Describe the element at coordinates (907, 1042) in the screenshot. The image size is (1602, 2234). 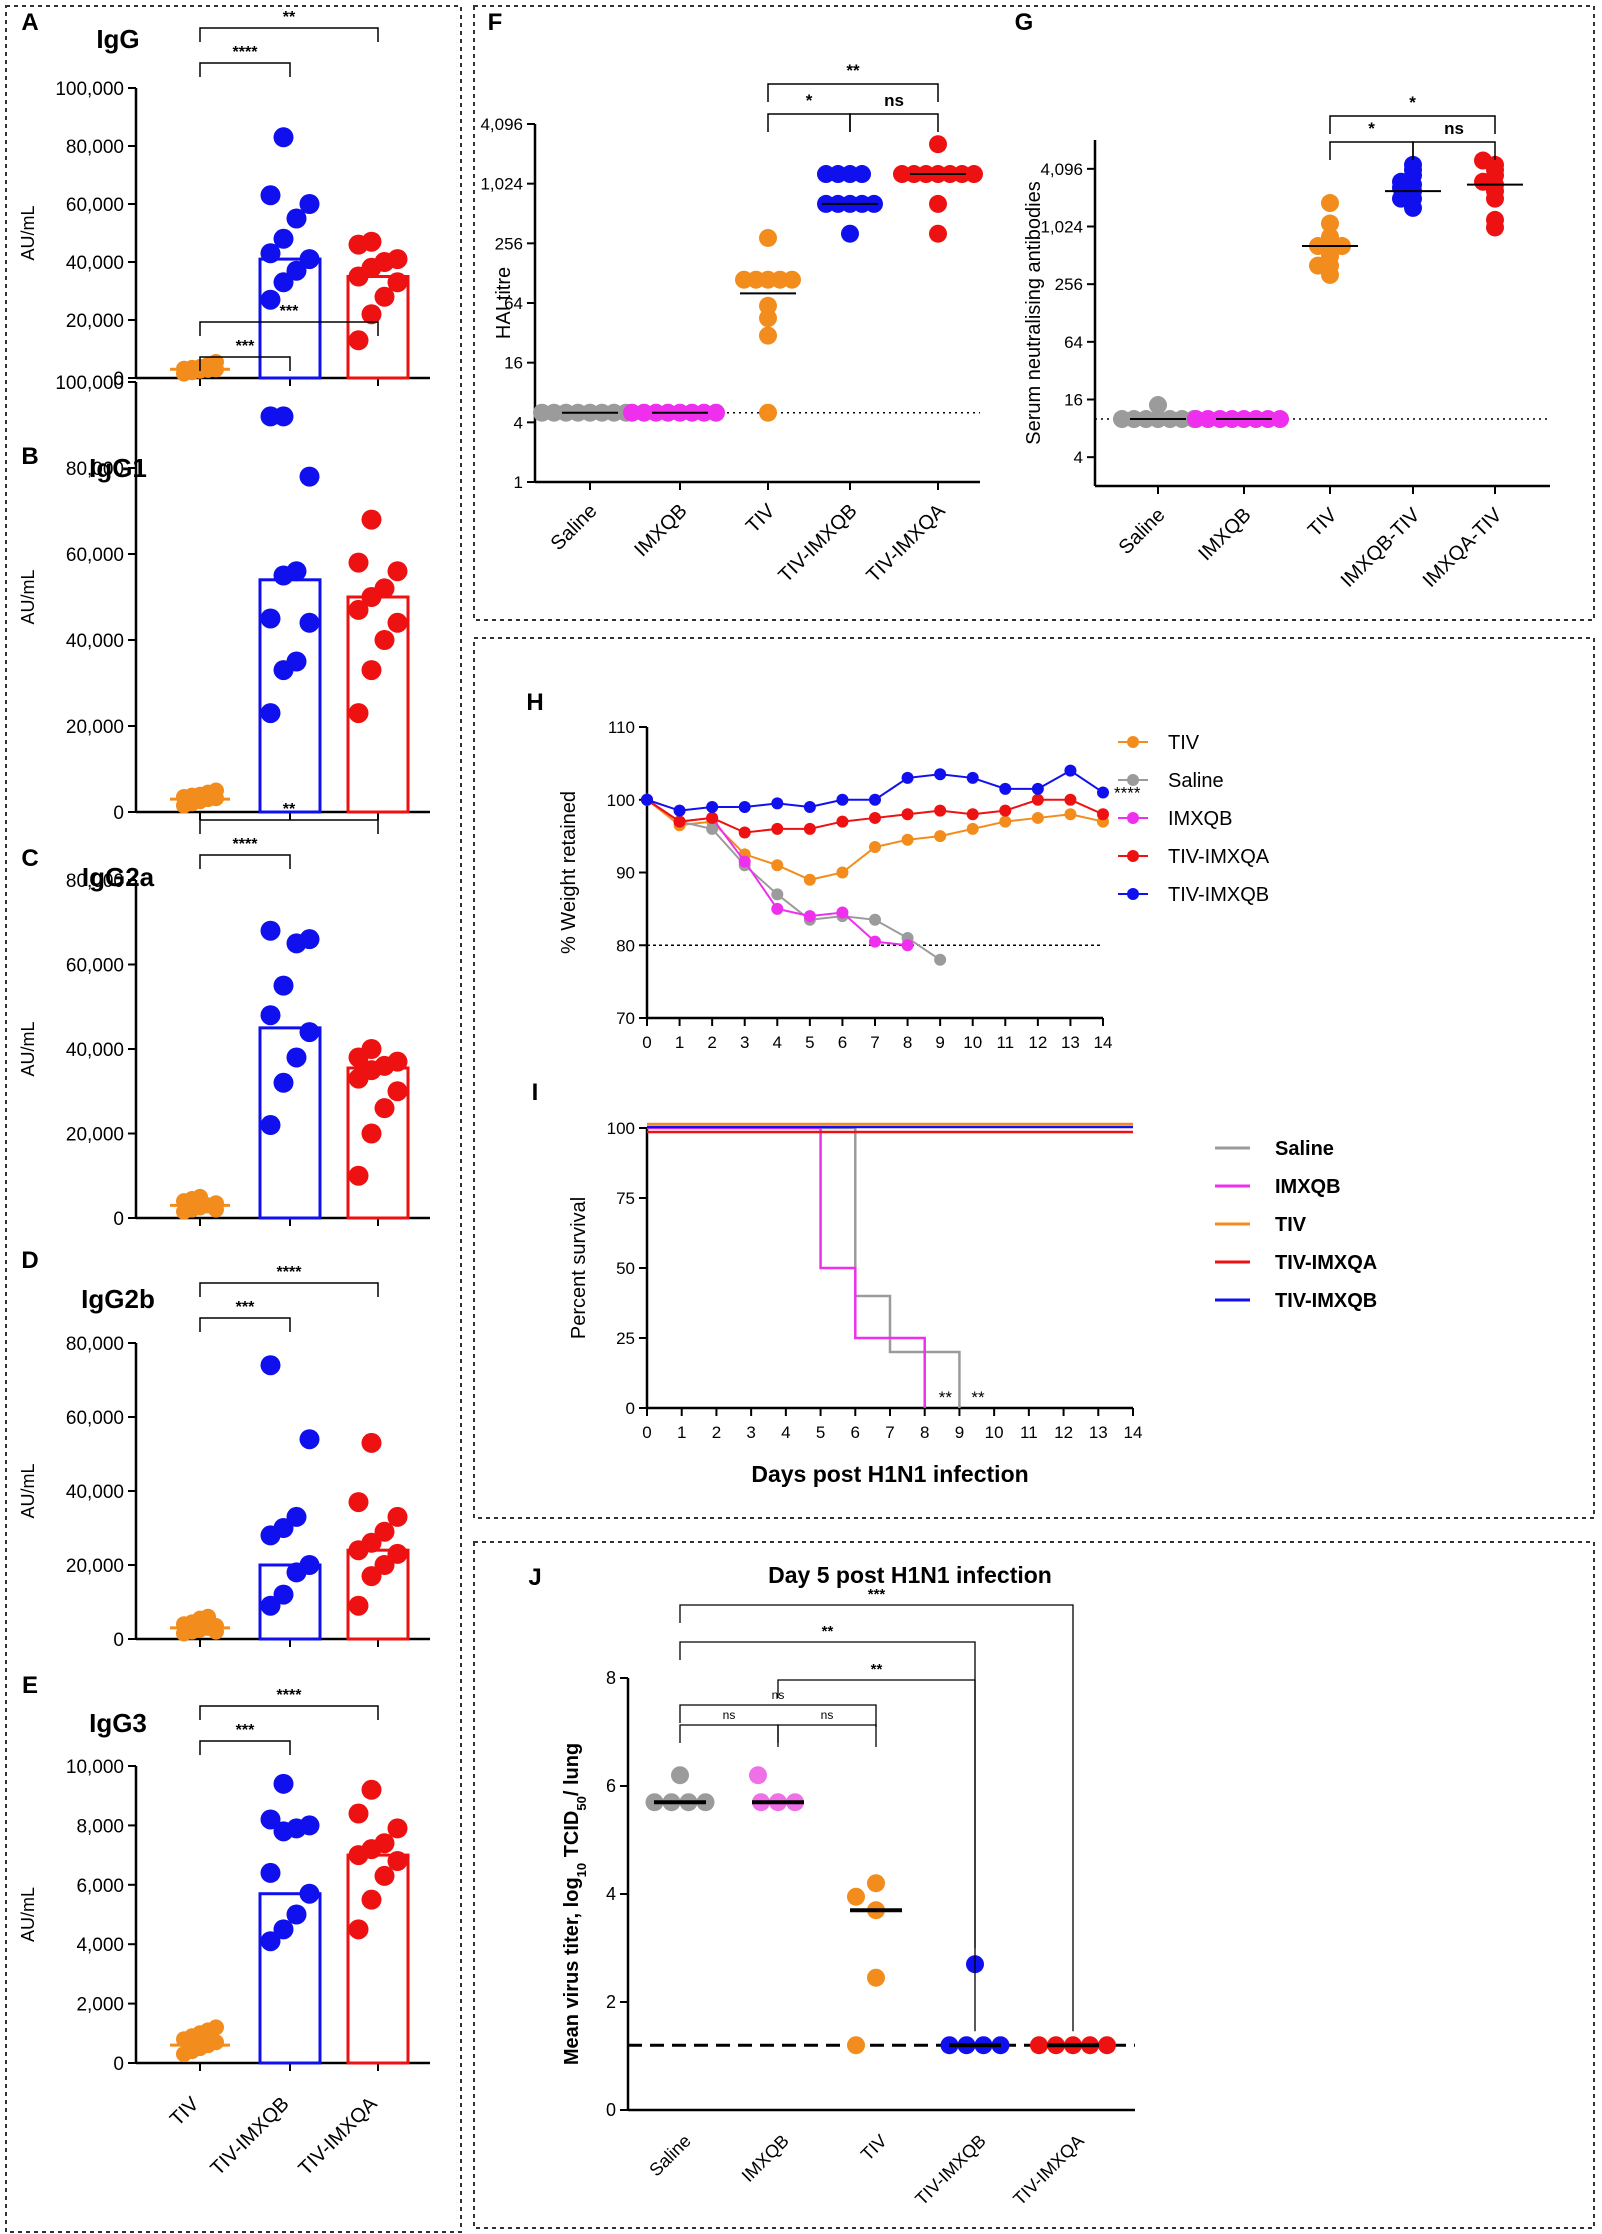
I see `x-tick-label: 8` at that location.